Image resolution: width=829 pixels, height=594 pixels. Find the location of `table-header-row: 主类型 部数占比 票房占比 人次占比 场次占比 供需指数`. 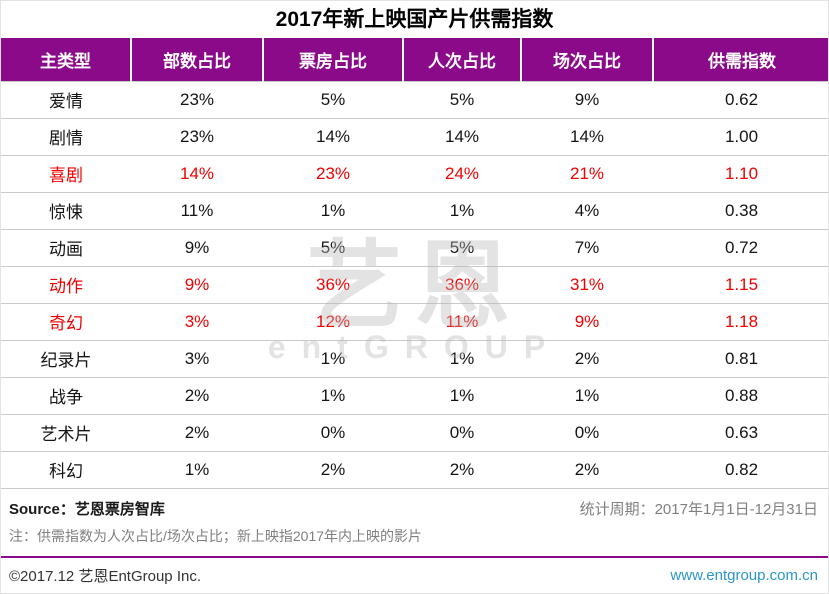

table-header-row: 主类型 部数占比 票房占比 人次占比 场次占比 供需指数 is located at coordinates (414, 59).